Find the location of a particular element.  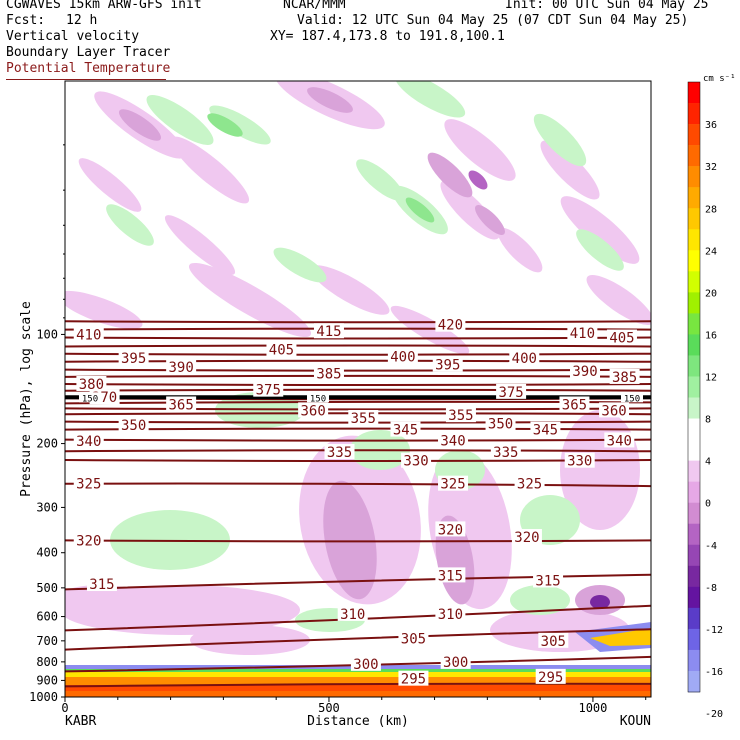

theta-contour-label: 375 is located at coordinates (268, 391).